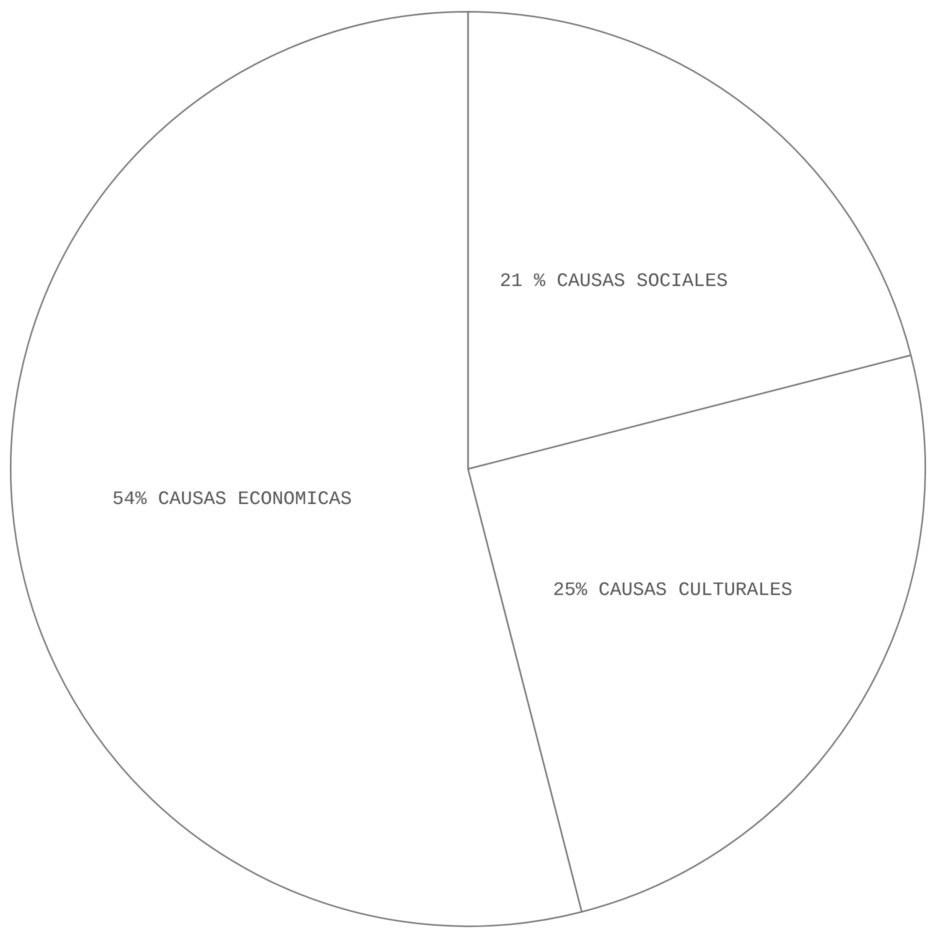  What do you see at coordinates (232, 499) in the screenshot?
I see `slice-label: 54% CAUSAS ECONOMICAS` at bounding box center [232, 499].